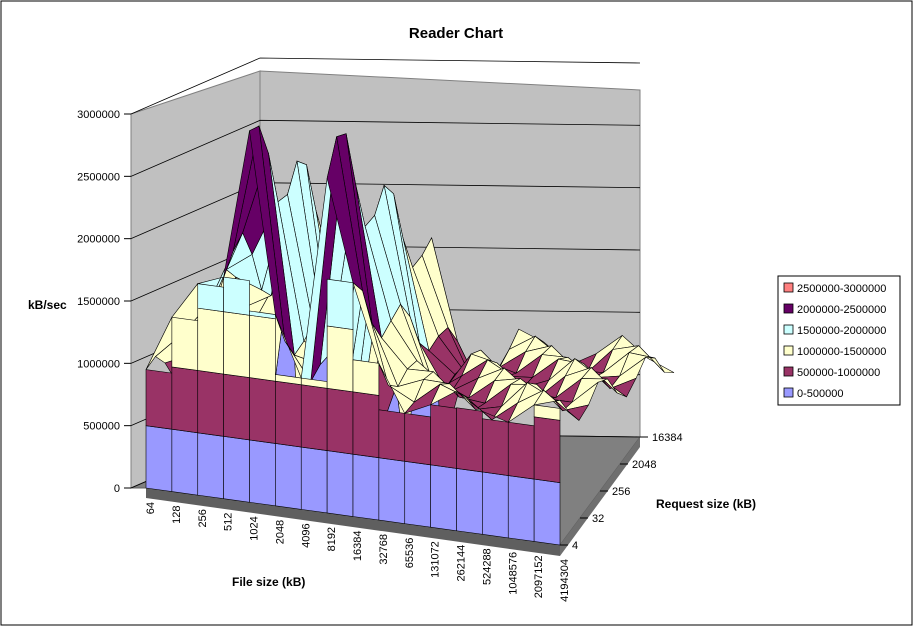  What do you see at coordinates (98, 302) in the screenshot?
I see `z-tick-label: 1500000` at bounding box center [98, 302].